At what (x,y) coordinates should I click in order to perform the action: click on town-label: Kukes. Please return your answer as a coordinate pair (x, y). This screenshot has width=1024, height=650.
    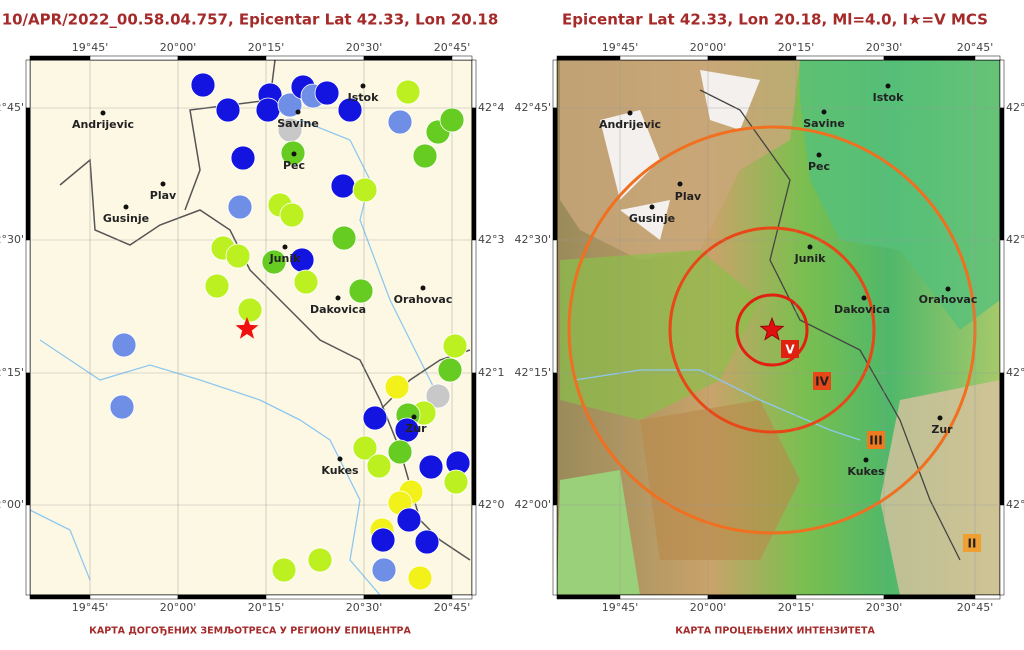
    Looking at the image, I should click on (866, 471).